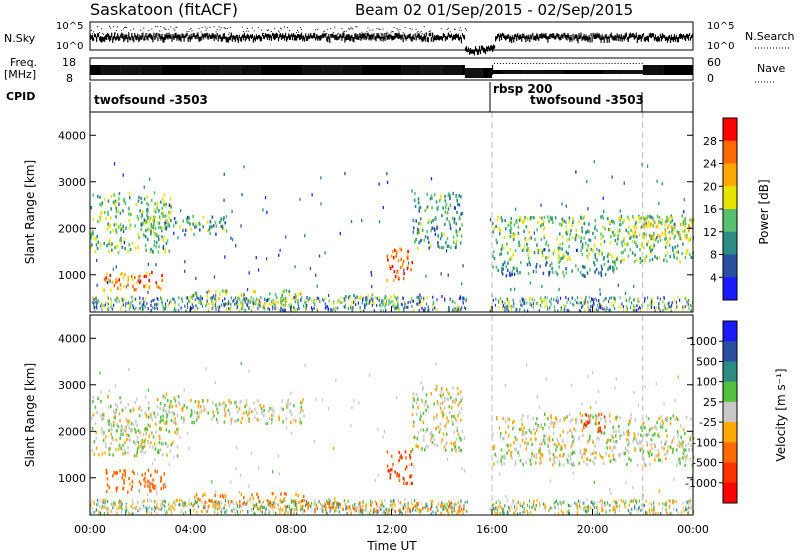 Image resolution: width=800 pixels, height=554 pixels. What do you see at coordinates (714, 62) in the screenshot?
I see `nave-tick-top: 60` at bounding box center [714, 62].